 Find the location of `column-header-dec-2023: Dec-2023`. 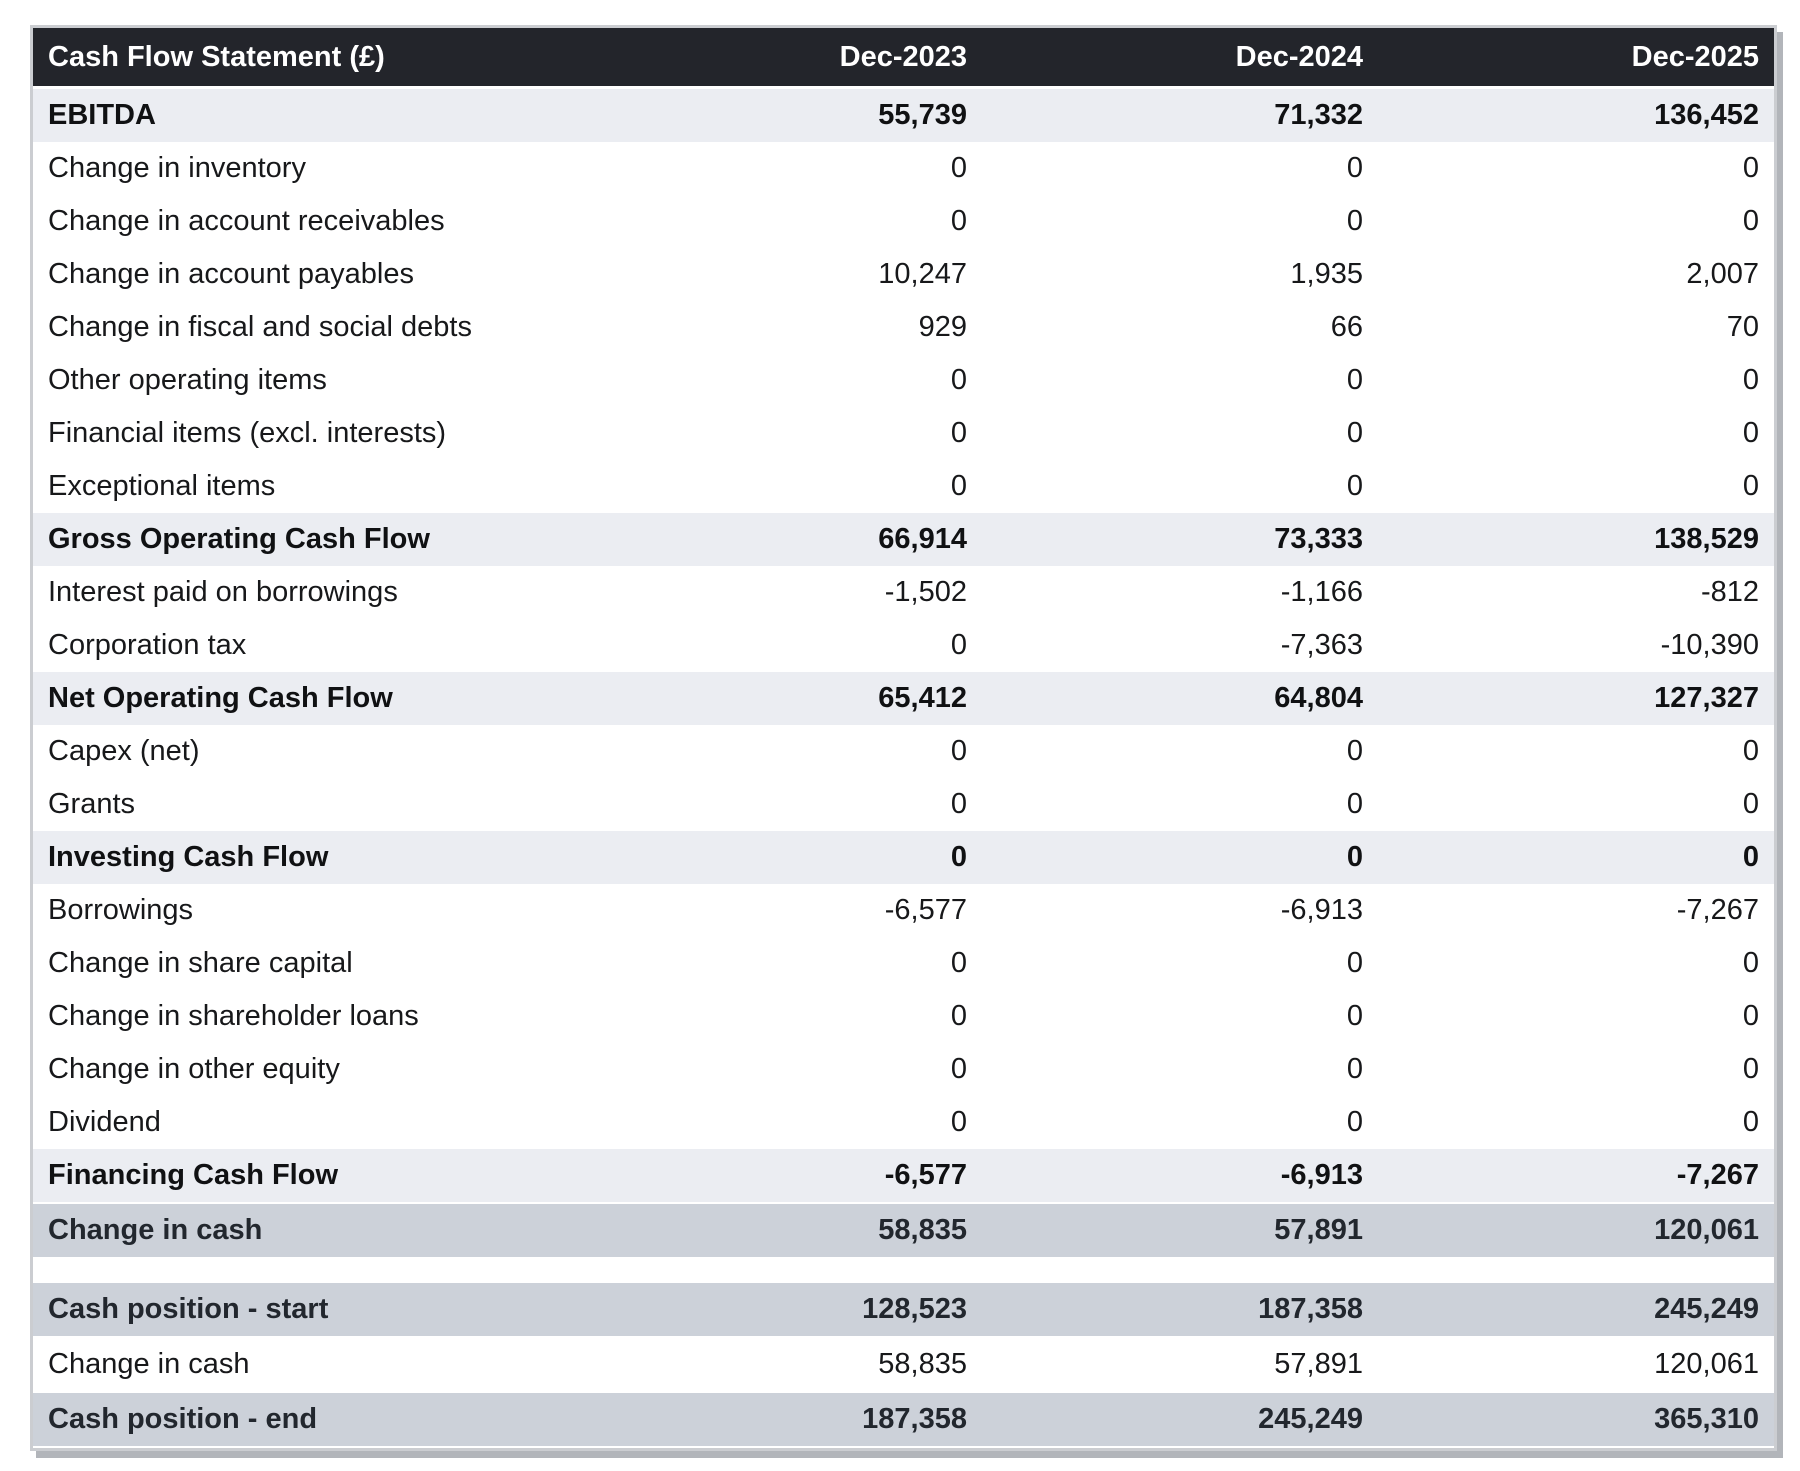

column-header-dec-2023: Dec-2023 is located at coordinates (784, 58).